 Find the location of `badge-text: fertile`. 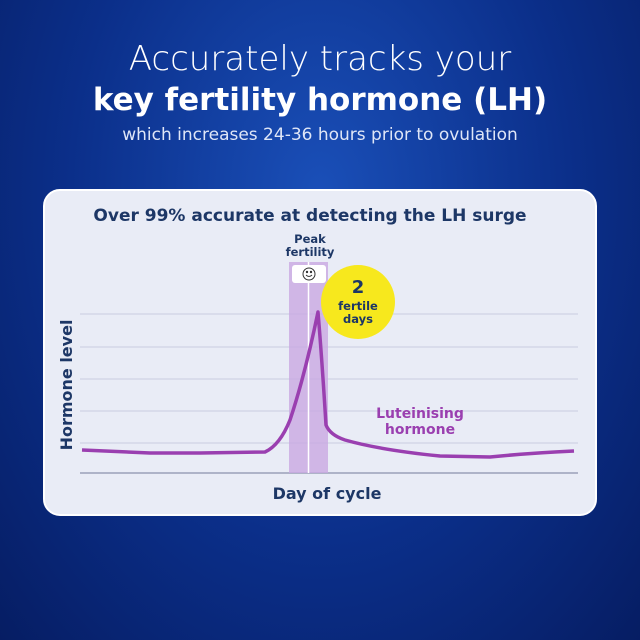

badge-text: fertile is located at coordinates (358, 306).